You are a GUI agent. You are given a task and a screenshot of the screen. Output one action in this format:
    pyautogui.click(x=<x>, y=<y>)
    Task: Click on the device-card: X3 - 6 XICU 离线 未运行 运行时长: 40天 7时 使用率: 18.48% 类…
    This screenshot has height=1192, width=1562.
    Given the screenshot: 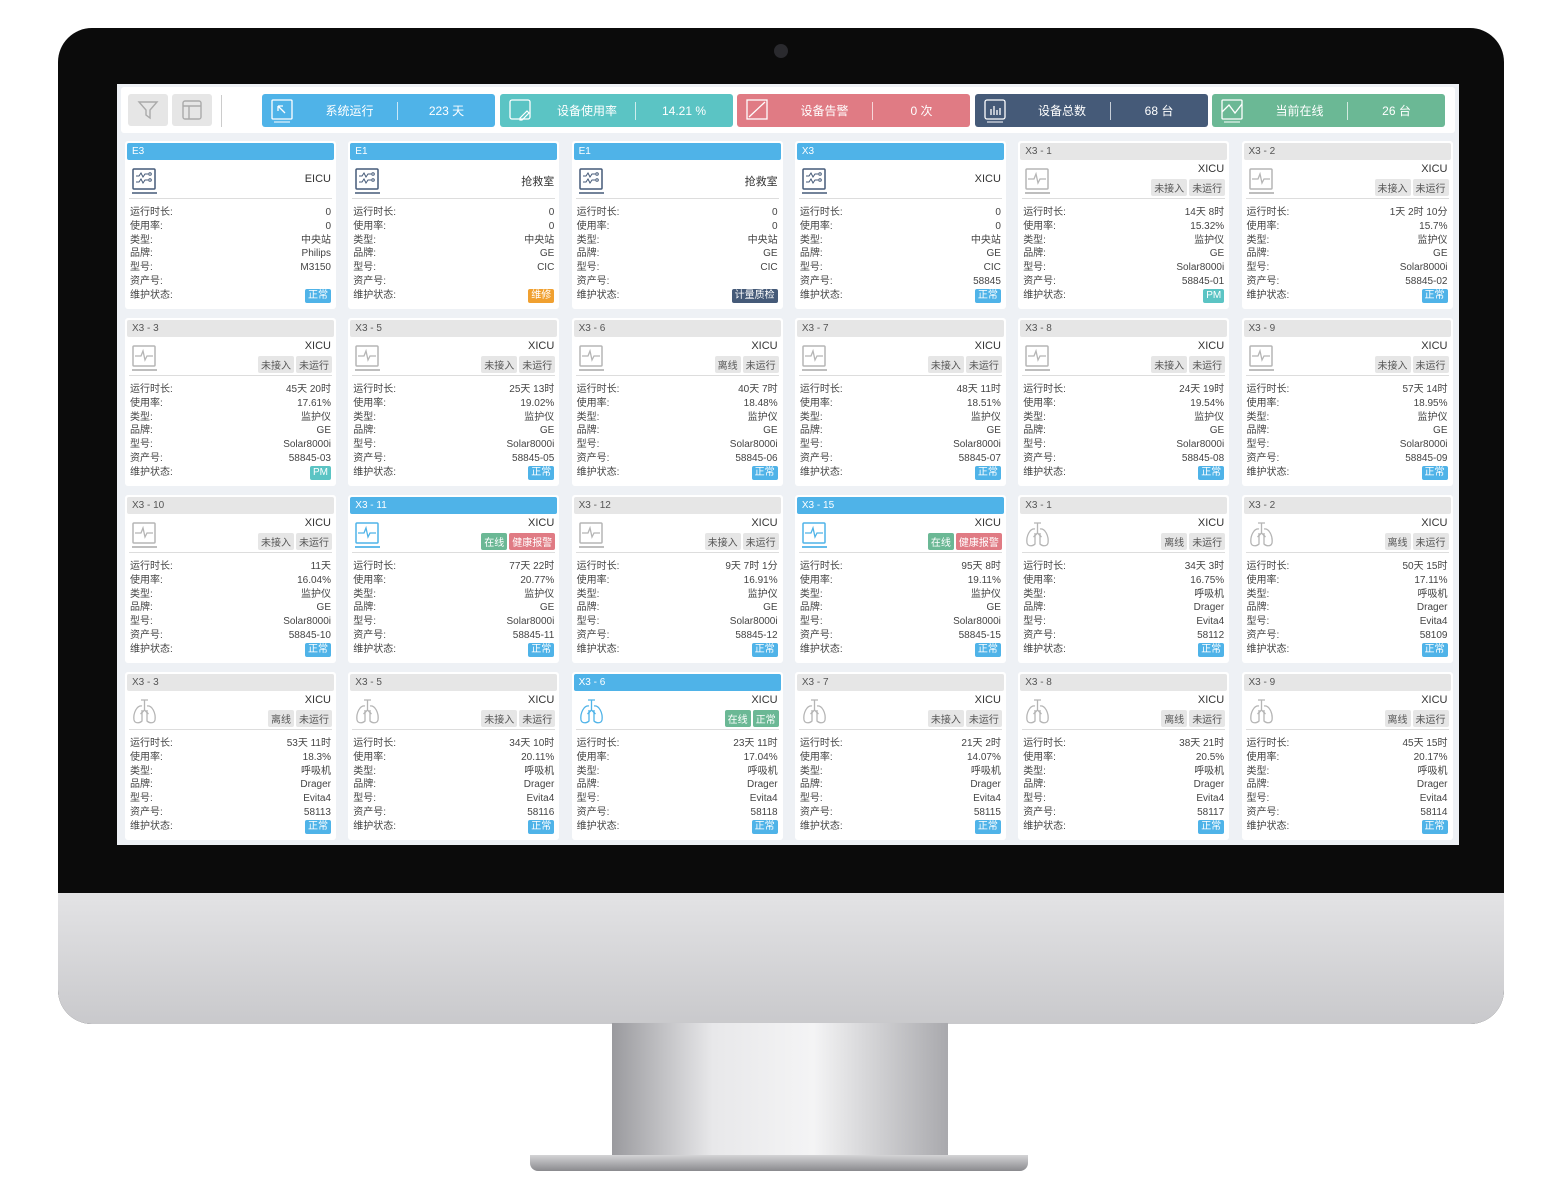 What is the action you would take?
    pyautogui.click(x=677, y=402)
    